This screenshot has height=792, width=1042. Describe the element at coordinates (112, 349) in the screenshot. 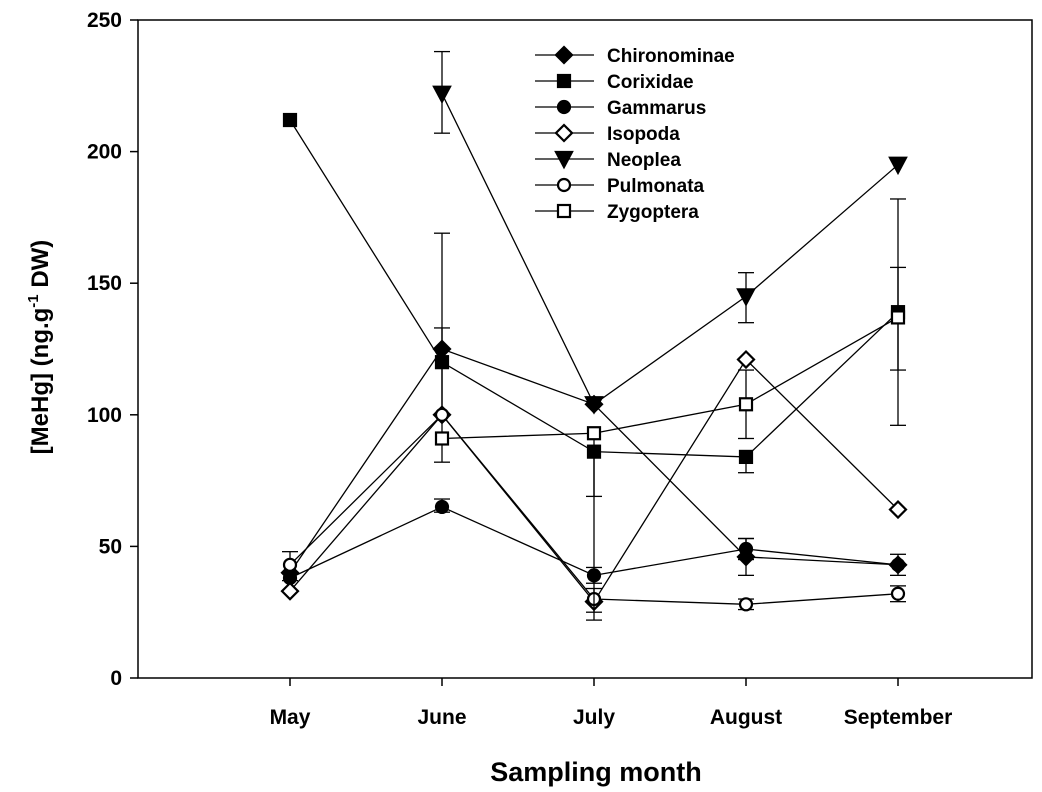

I see `y-axis: 0 50 100 150 200 250` at that location.